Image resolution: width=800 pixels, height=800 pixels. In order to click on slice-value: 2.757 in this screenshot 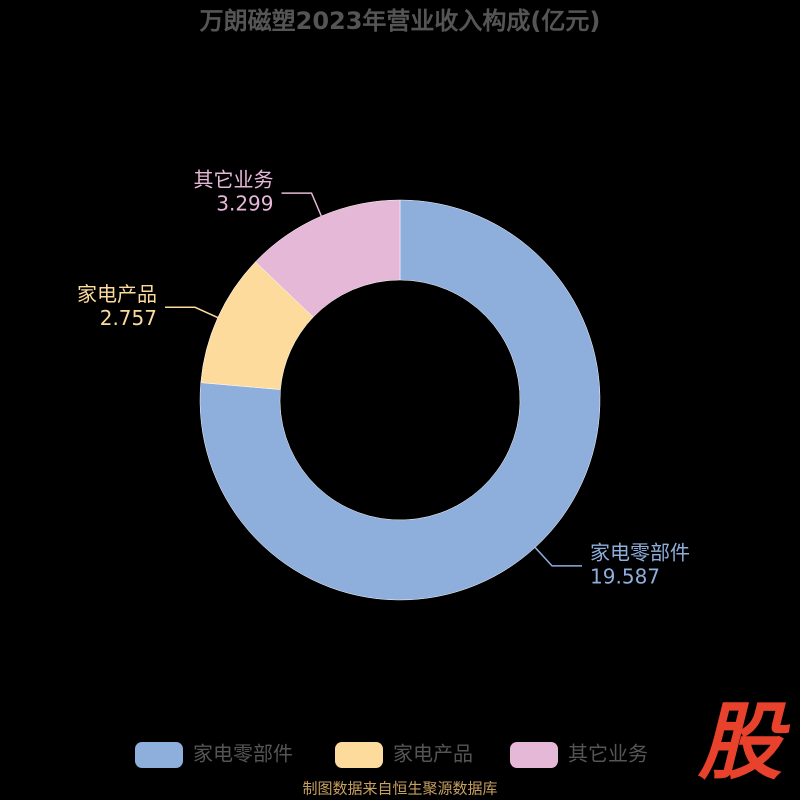, I will do `click(128, 318)`.